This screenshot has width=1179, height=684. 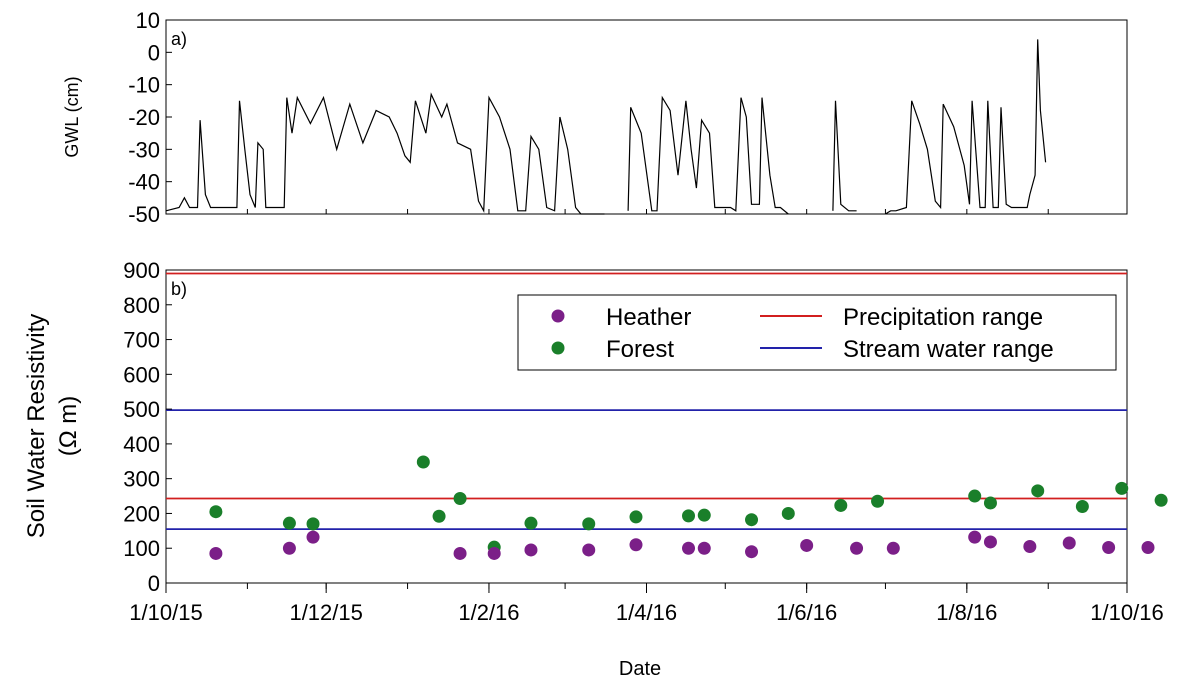 I want to click on legend-box, so click(x=817, y=332).